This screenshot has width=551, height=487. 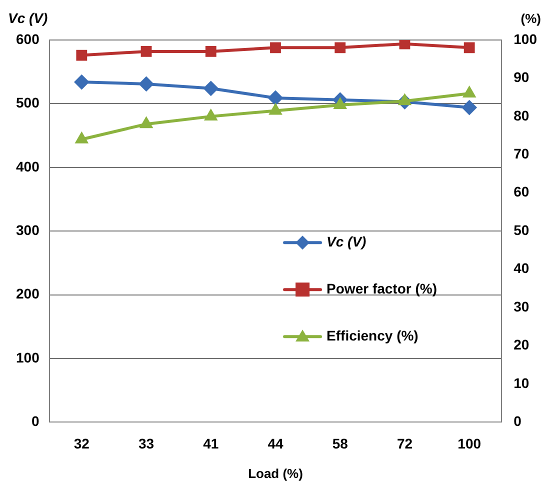 What do you see at coordinates (340, 443) in the screenshot?
I see `x-tick-label: 58` at bounding box center [340, 443].